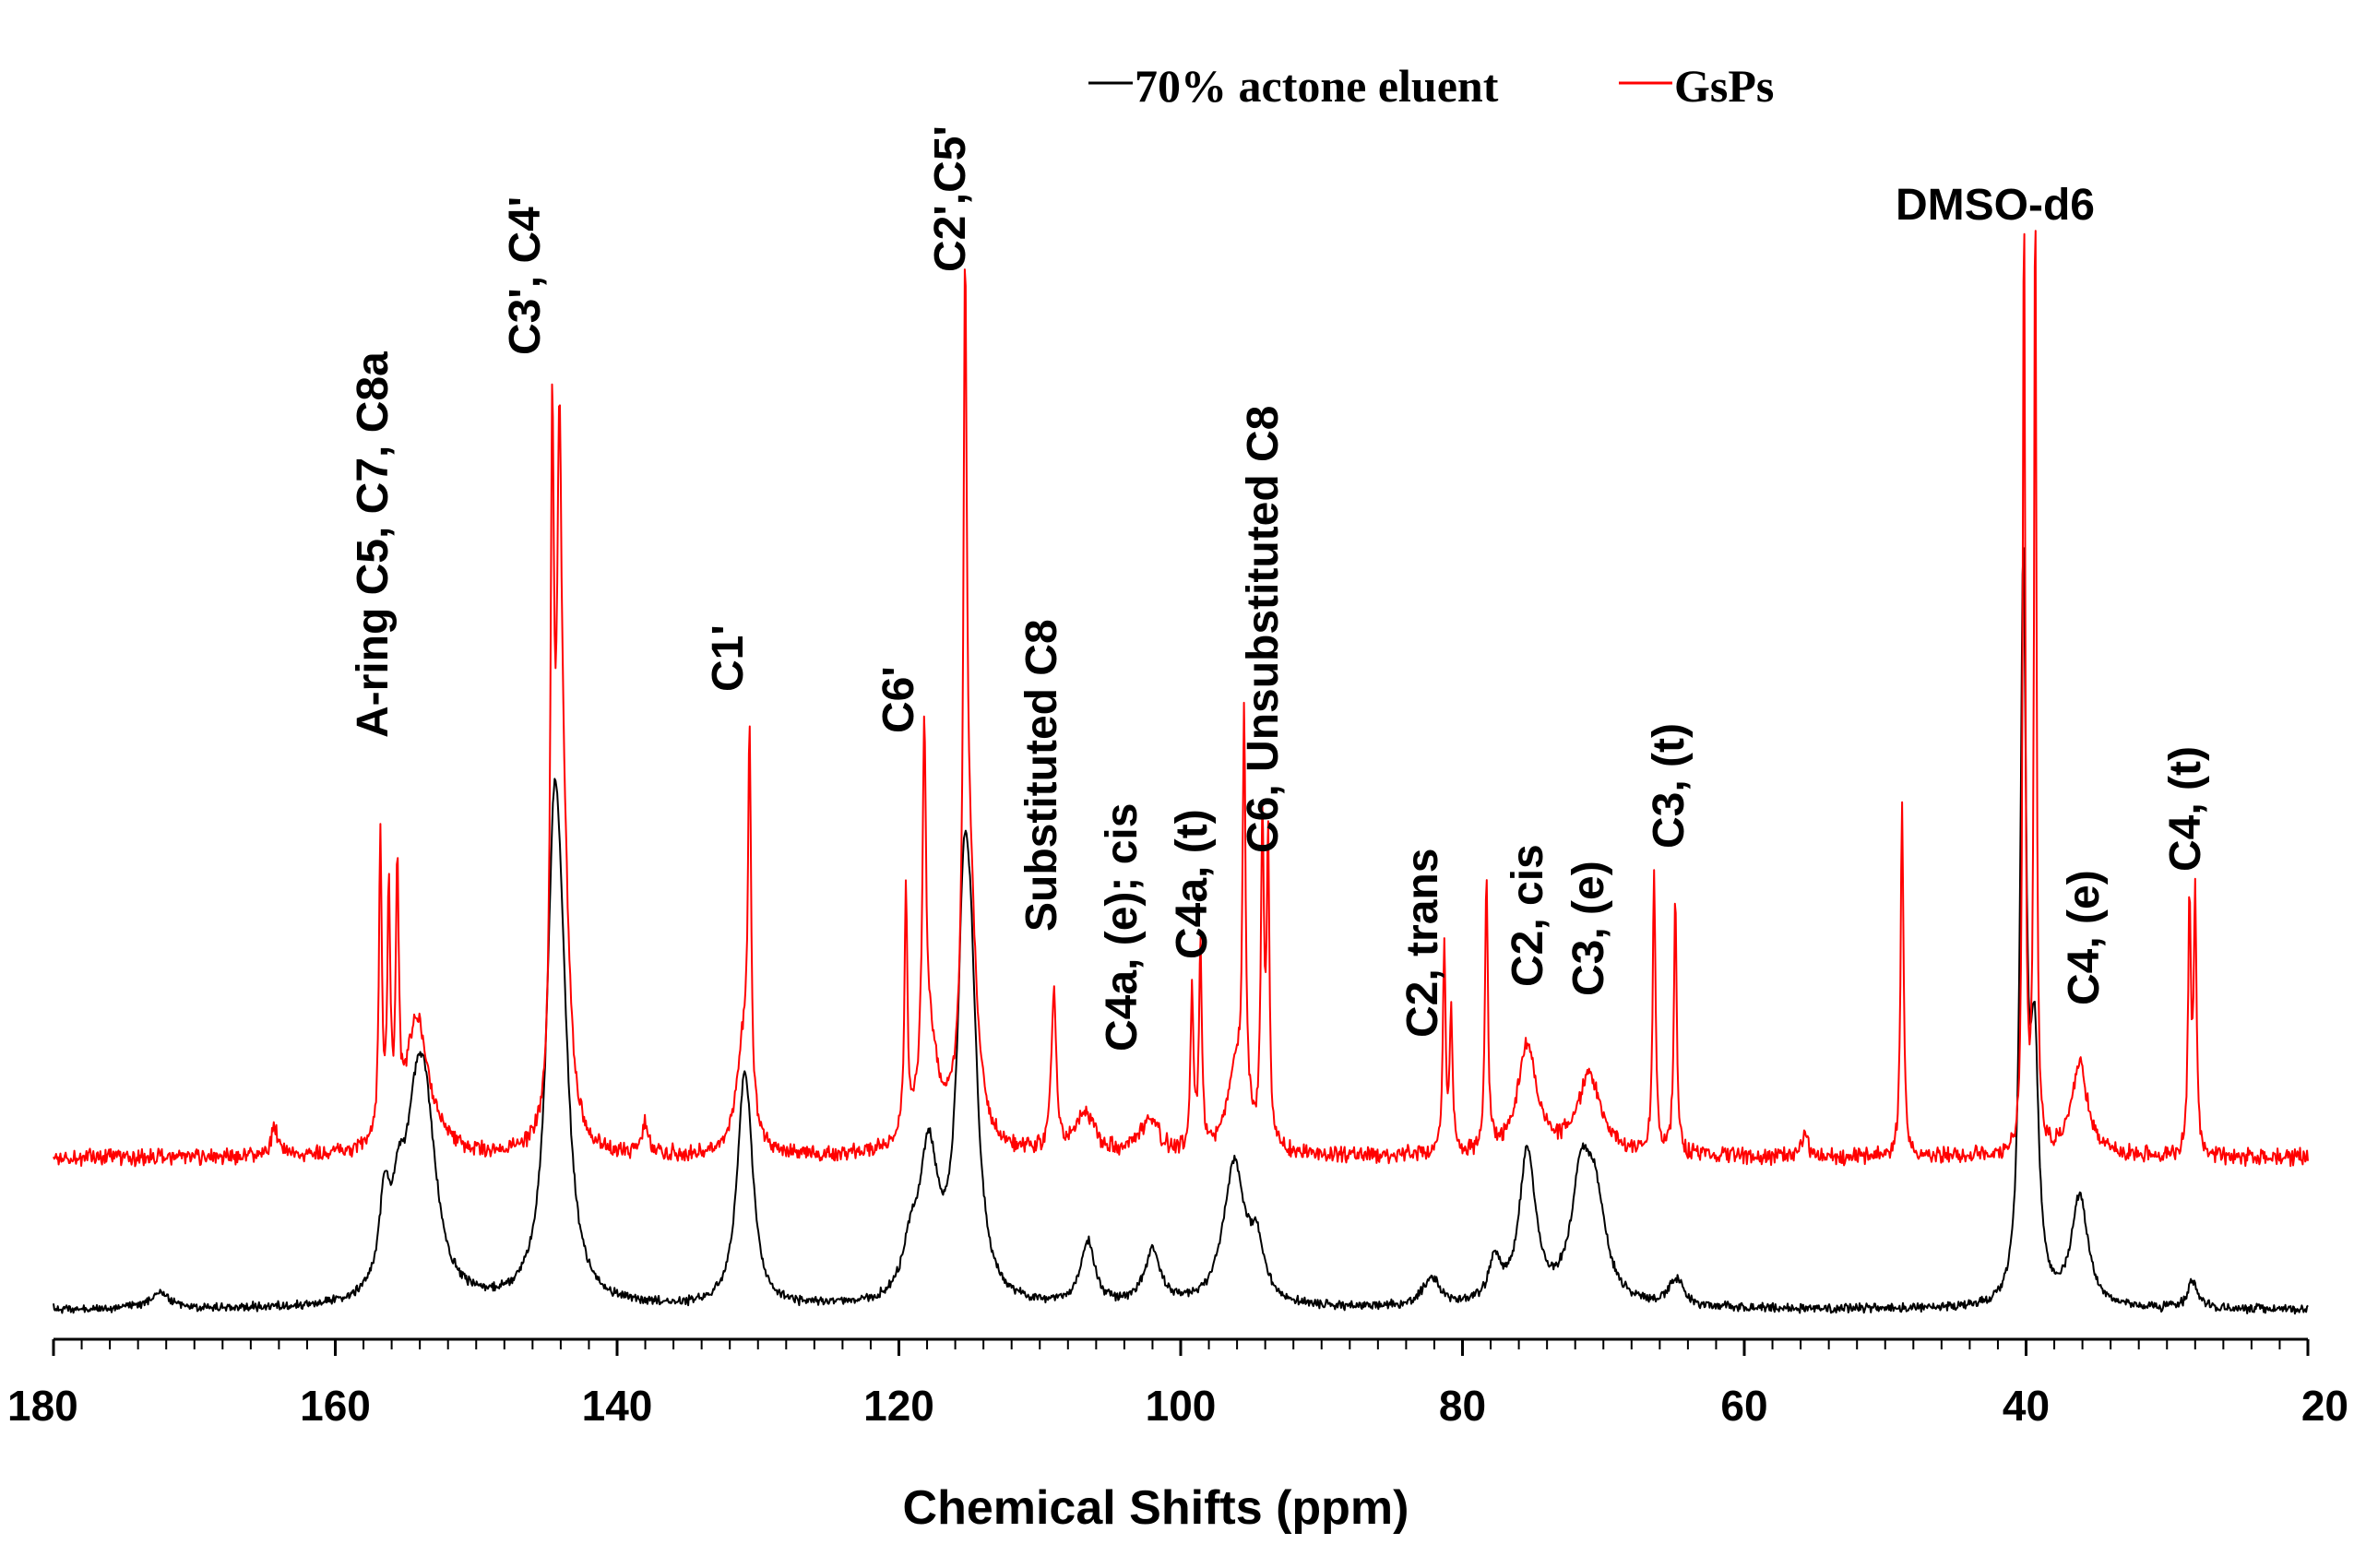 The width and height of the screenshot is (2354, 1568). What do you see at coordinates (373, 544) in the screenshot?
I see `peak-annotation-label: A-ring C5, C7, C8a` at bounding box center [373, 544].